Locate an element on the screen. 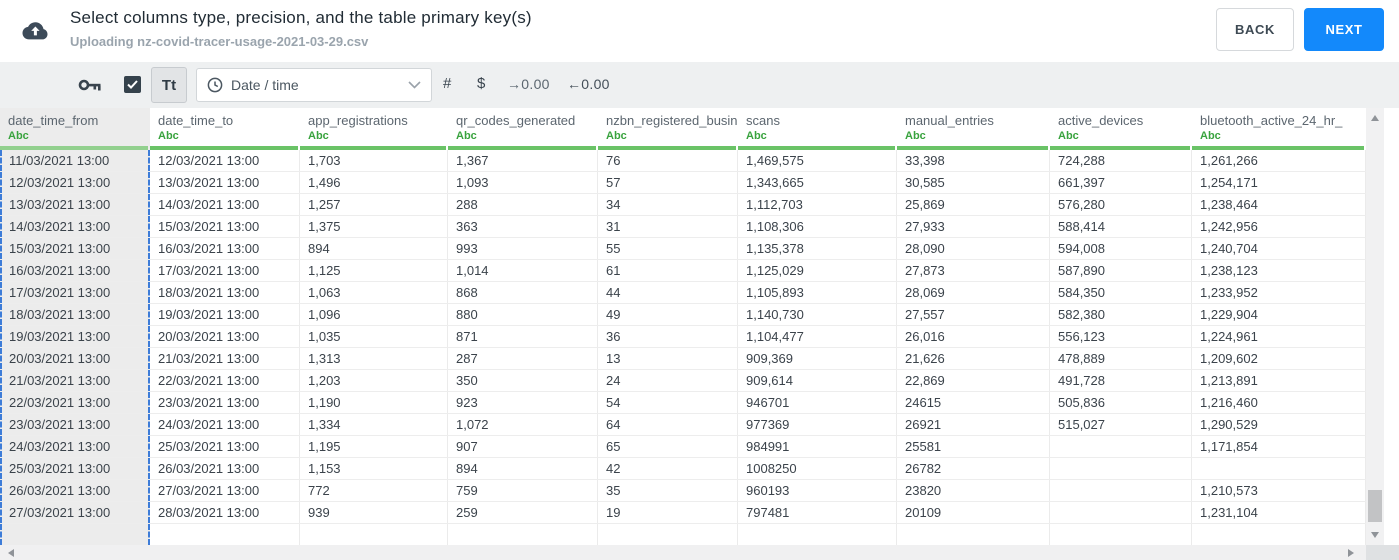 The image size is (1399, 560). table-cell: 880 is located at coordinates (523, 314).